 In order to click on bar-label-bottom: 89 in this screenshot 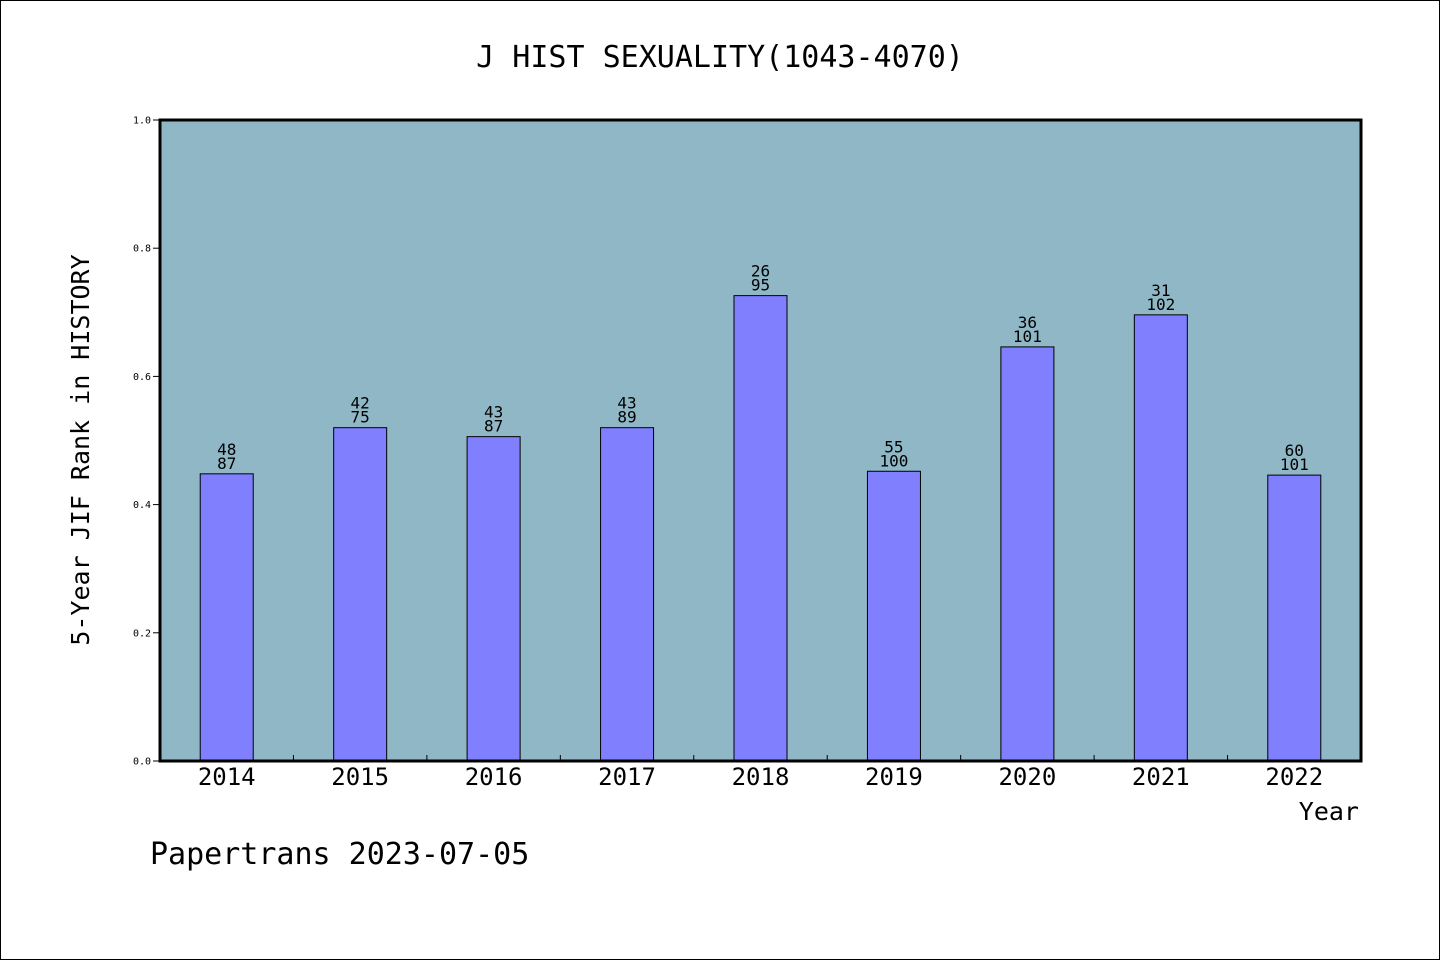, I will do `click(626, 417)`.